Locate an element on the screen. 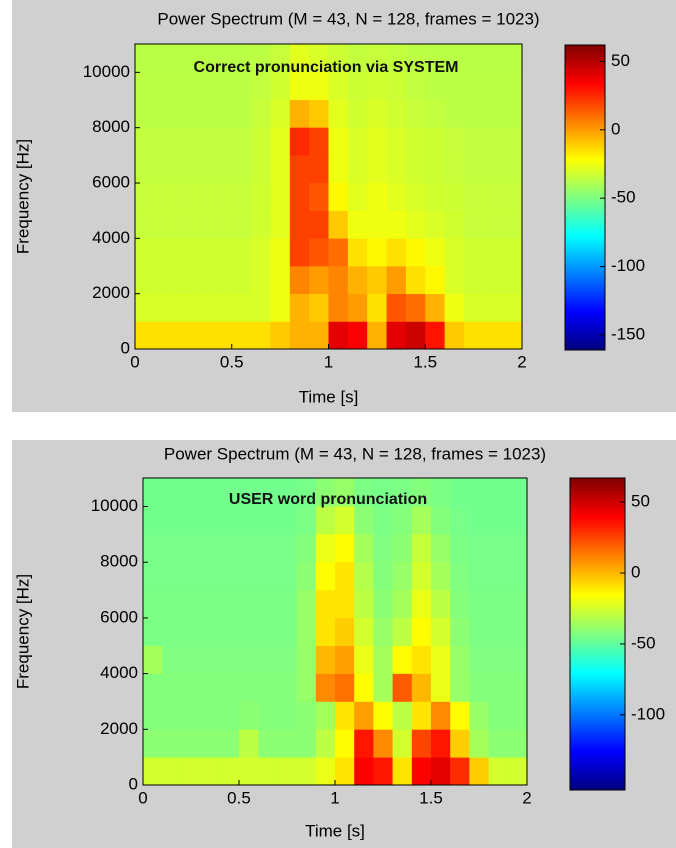  x-tick-label: 2 is located at coordinates (521, 361).